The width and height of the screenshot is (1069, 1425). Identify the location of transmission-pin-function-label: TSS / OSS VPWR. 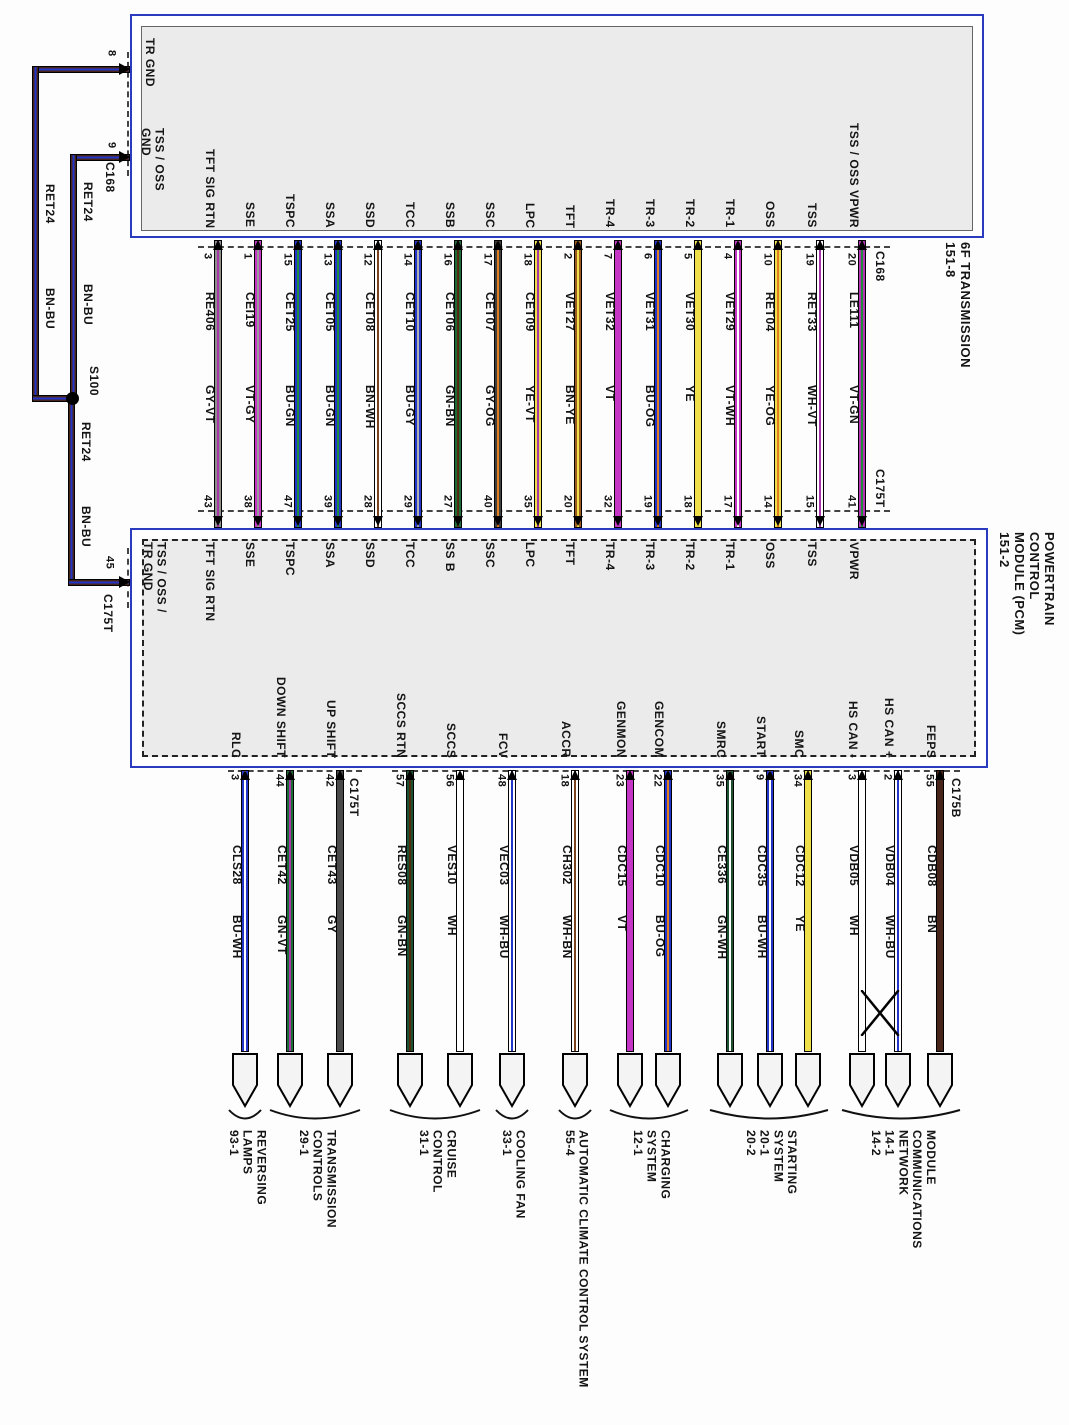
(853, 175).